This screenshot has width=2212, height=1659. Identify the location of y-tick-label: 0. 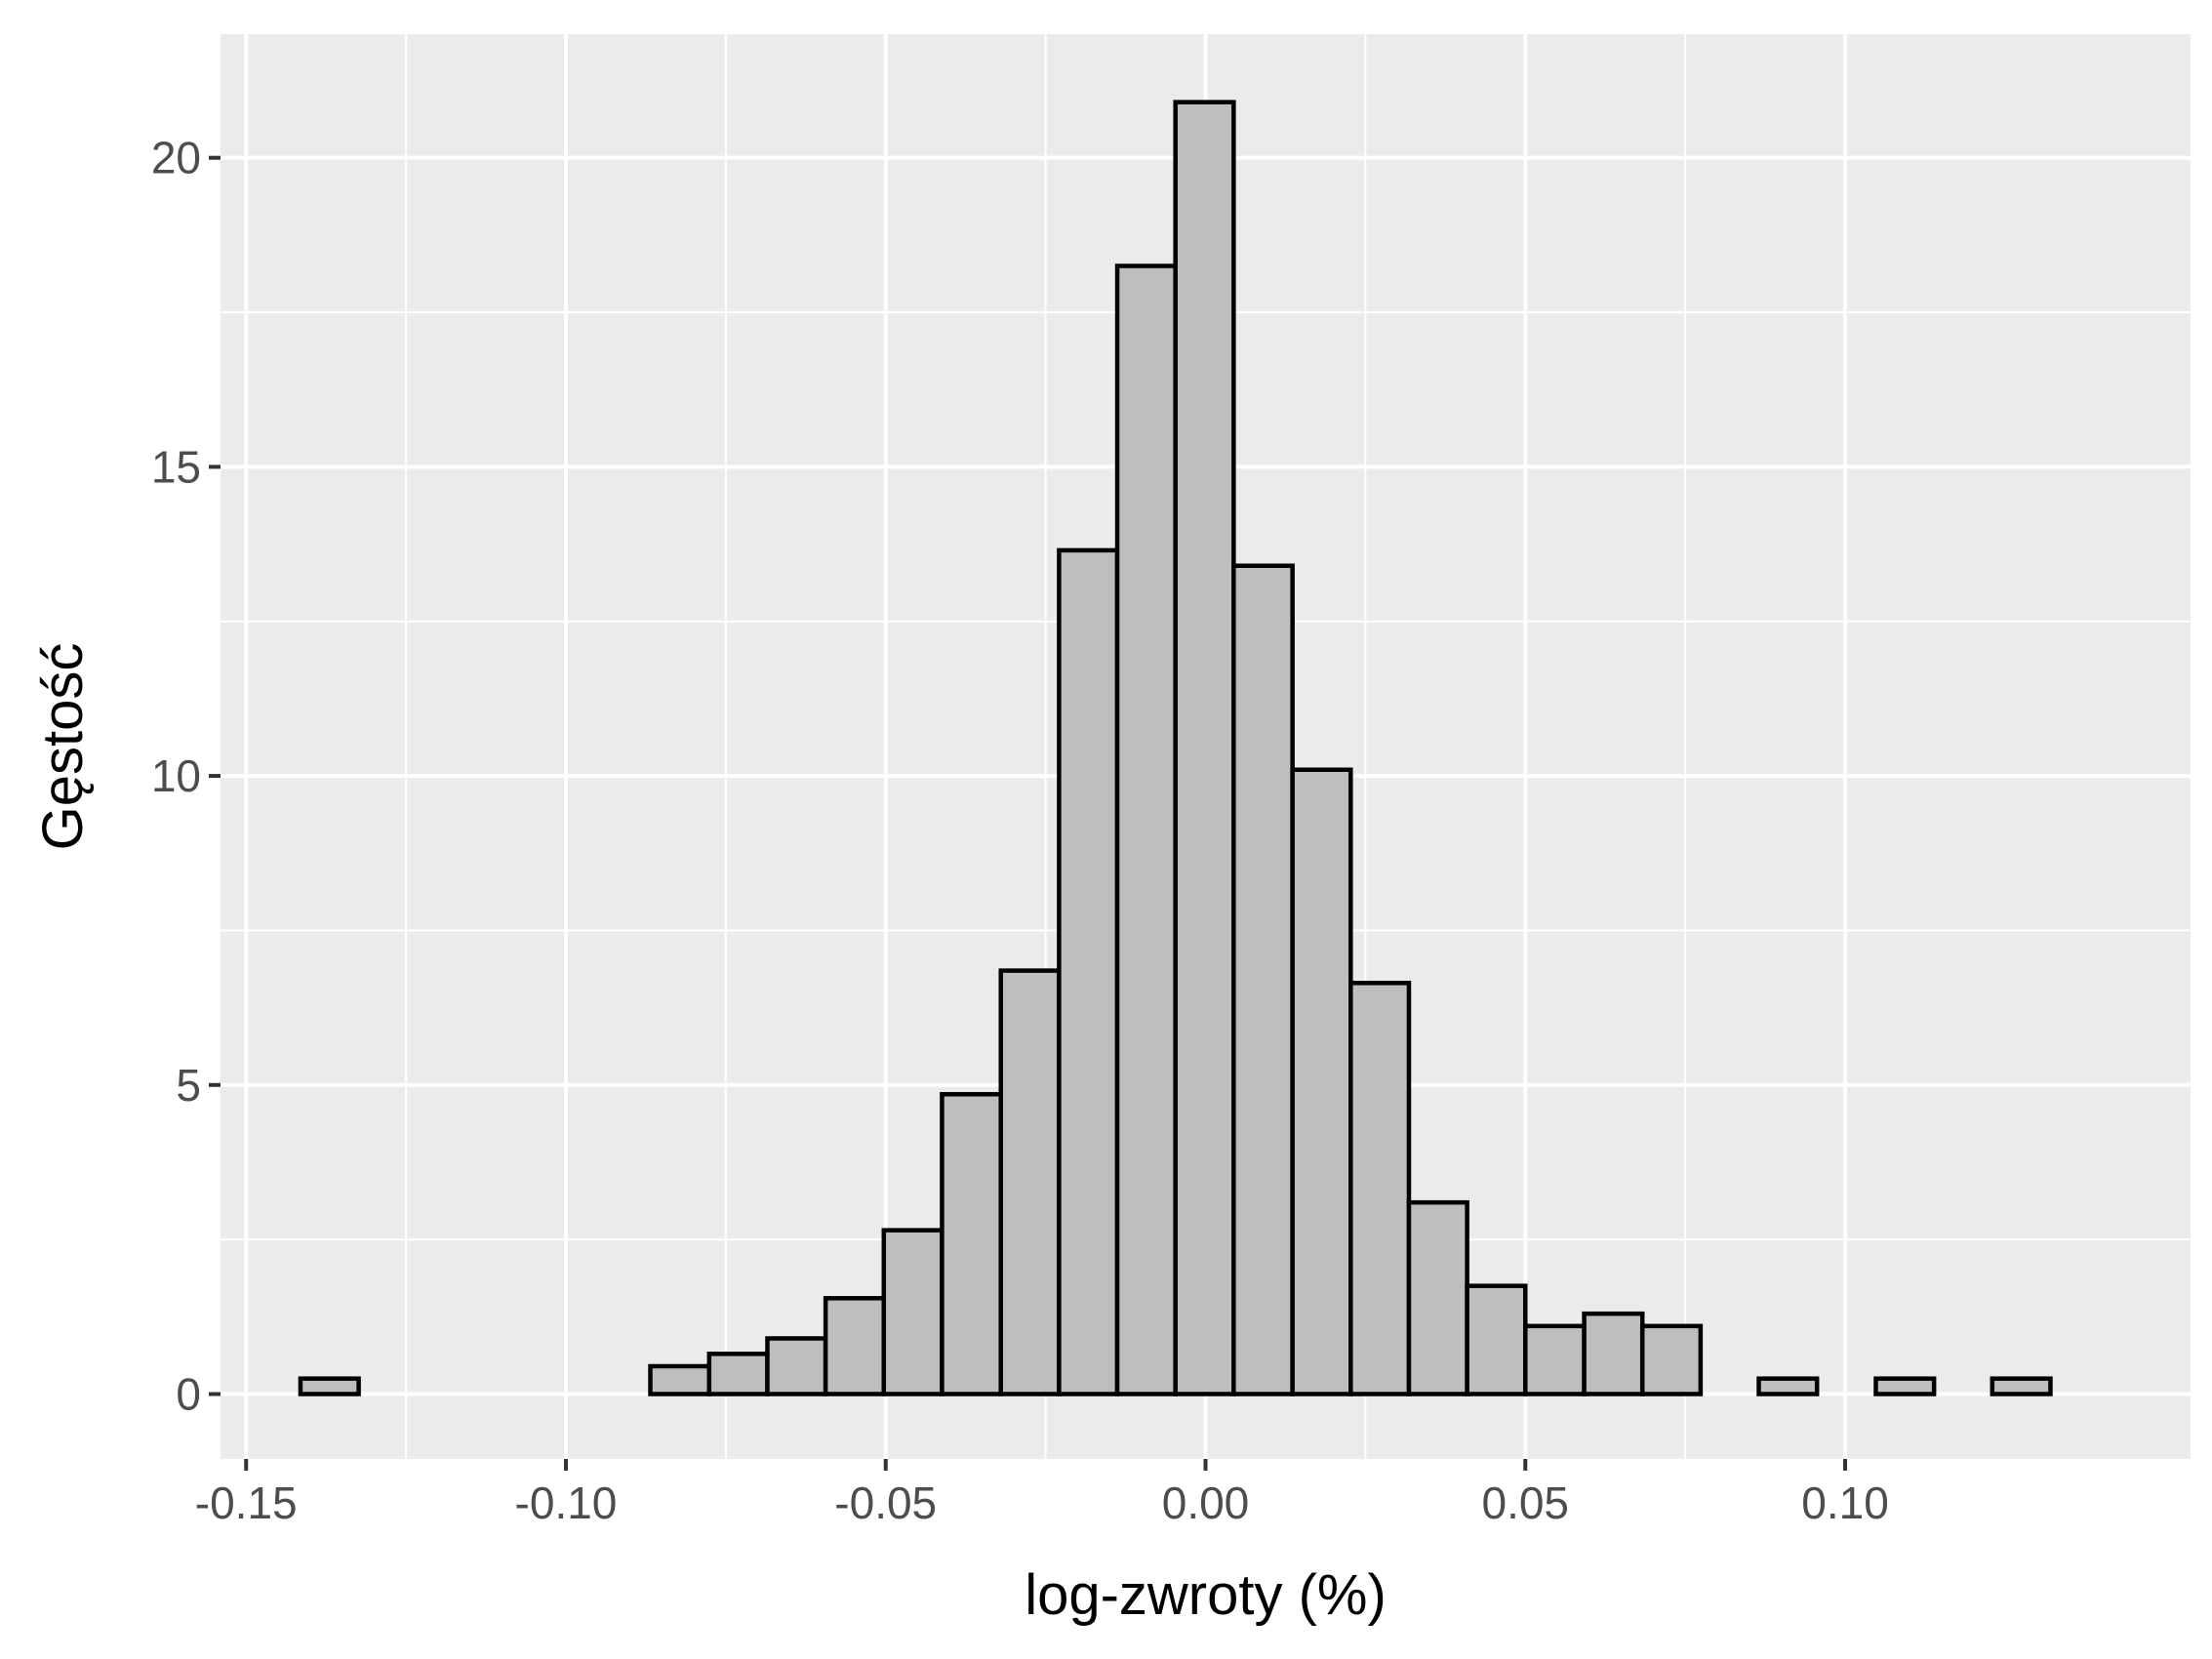
(188, 1393).